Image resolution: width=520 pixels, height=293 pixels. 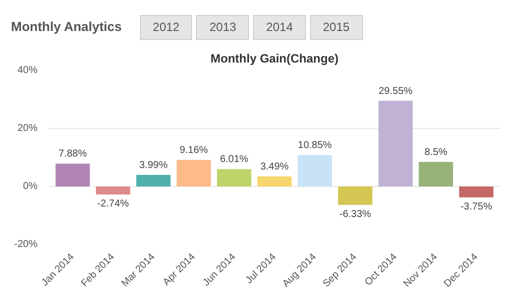 I want to click on data-label: -2.74%, so click(x=113, y=204).